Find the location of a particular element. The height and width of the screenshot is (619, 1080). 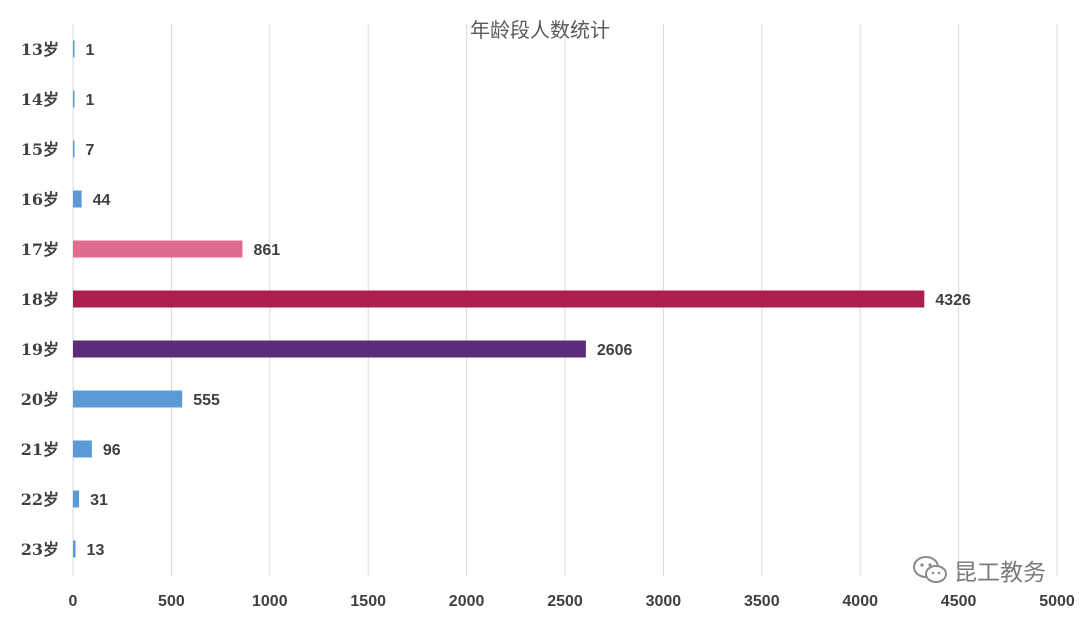

x-tick-labels: 0 500 1000 1500 2000 2500 3000 3500 4000 4500 5000 is located at coordinates (572, 601).